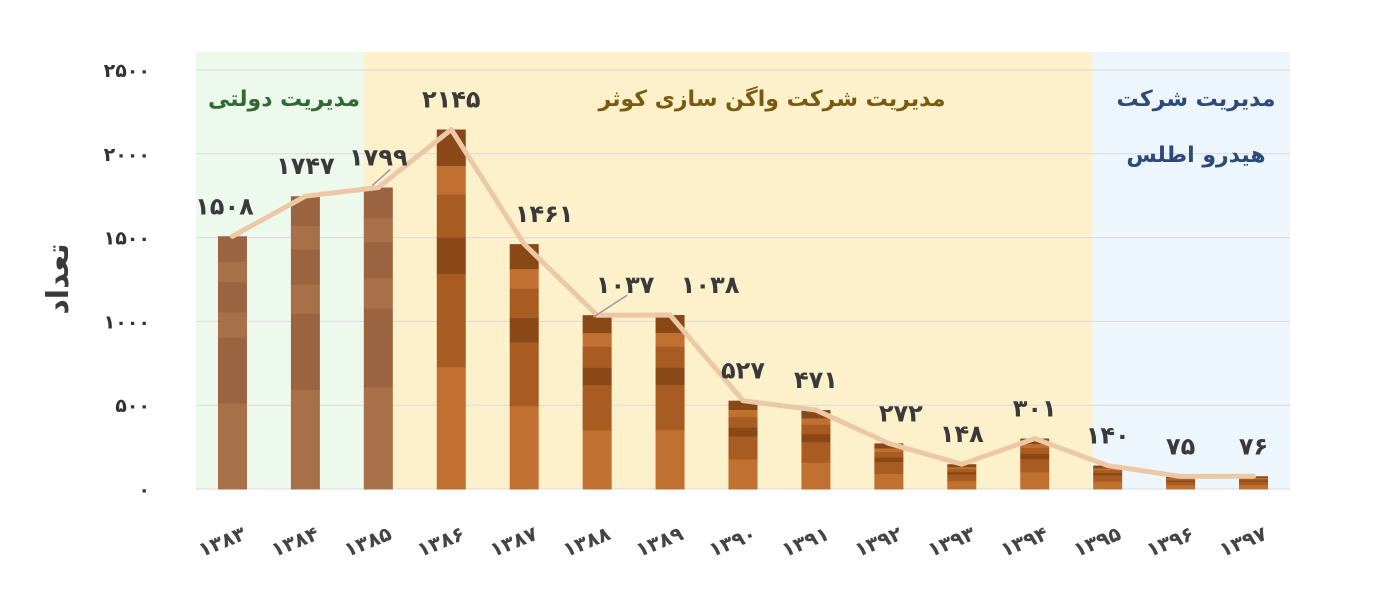 This screenshot has height=611, width=1375. What do you see at coordinates (224, 206) in the screenshot?
I see `value-label-0: ۱۵۰۸` at bounding box center [224, 206].